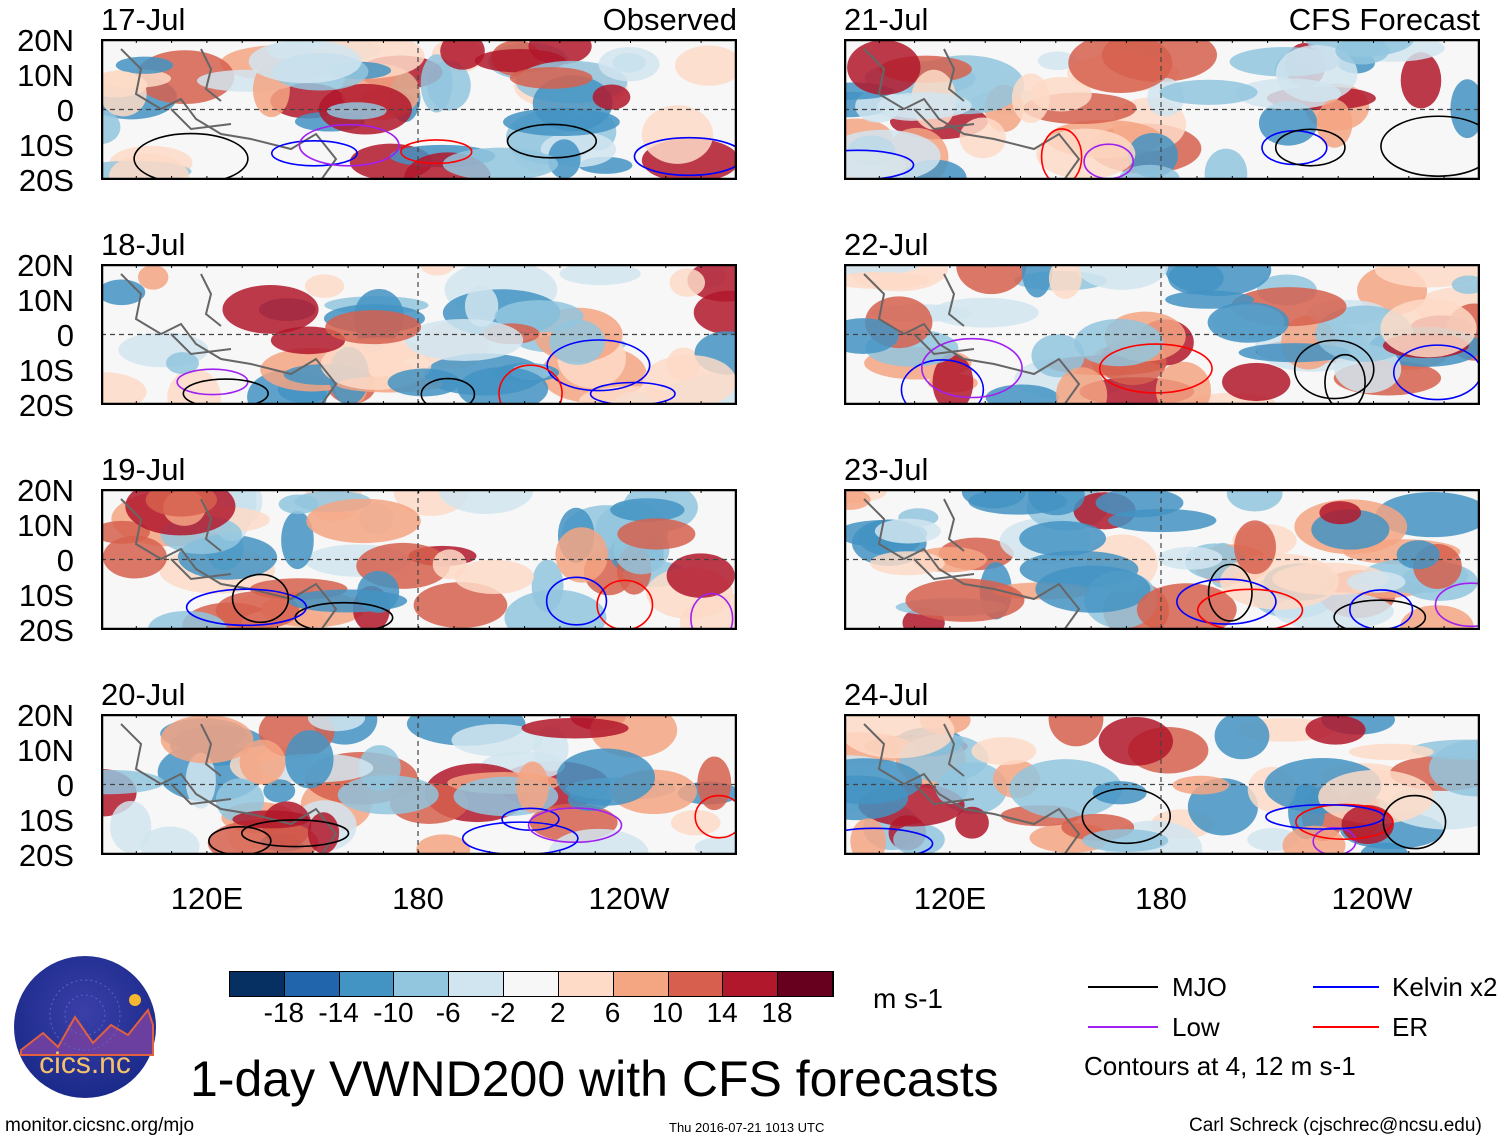 Image resolution: width=1510 pixels, height=1142 pixels. What do you see at coordinates (45, 525) in the screenshot?
I see `lat-tick-label: 10N` at bounding box center [45, 525].